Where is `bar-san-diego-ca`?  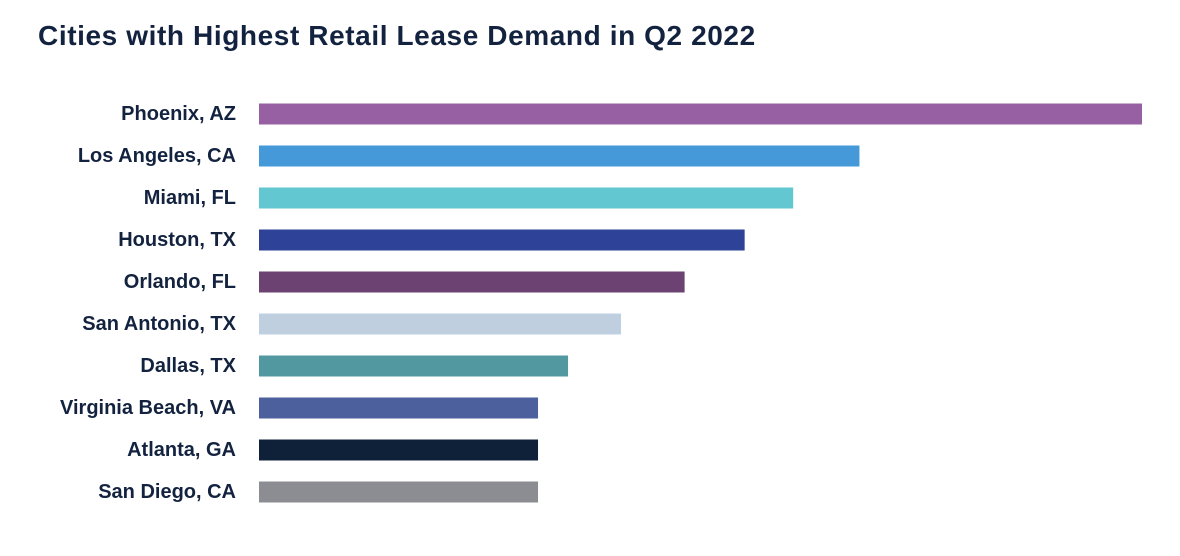
bar-san-diego-ca is located at coordinates (399, 492).